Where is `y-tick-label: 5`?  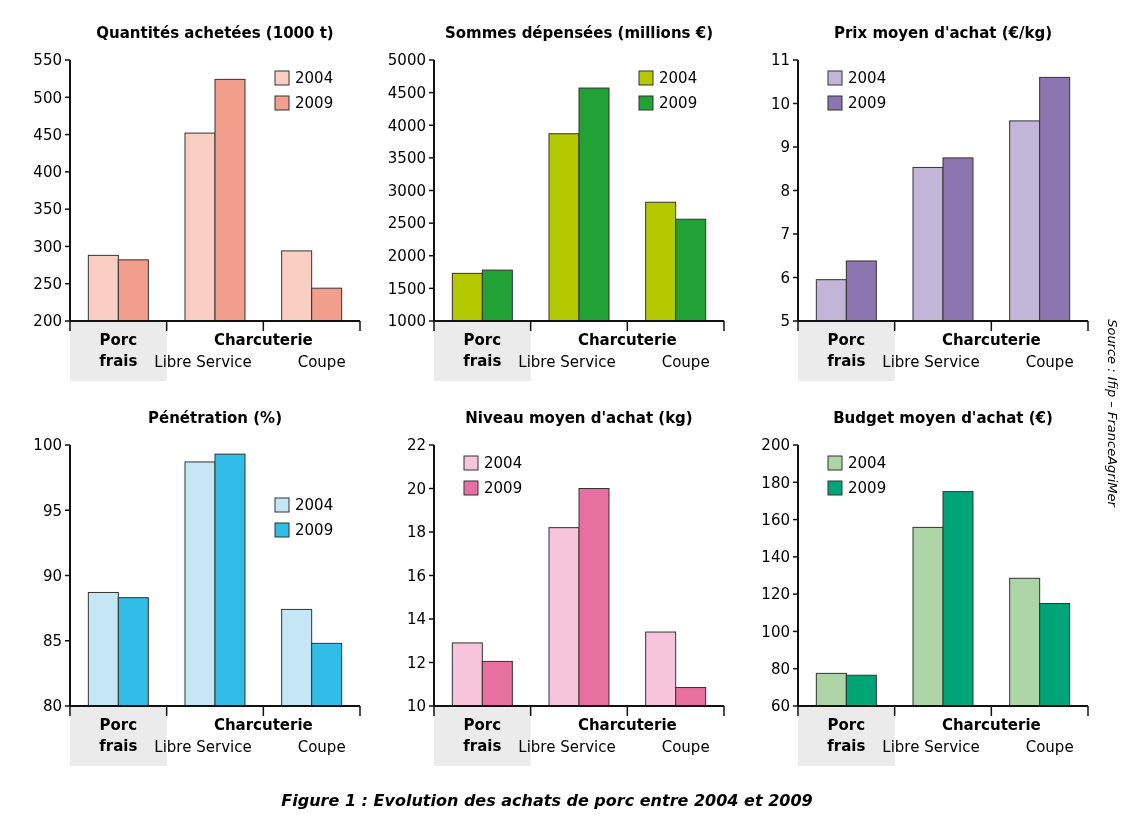 y-tick-label: 5 is located at coordinates (785, 321).